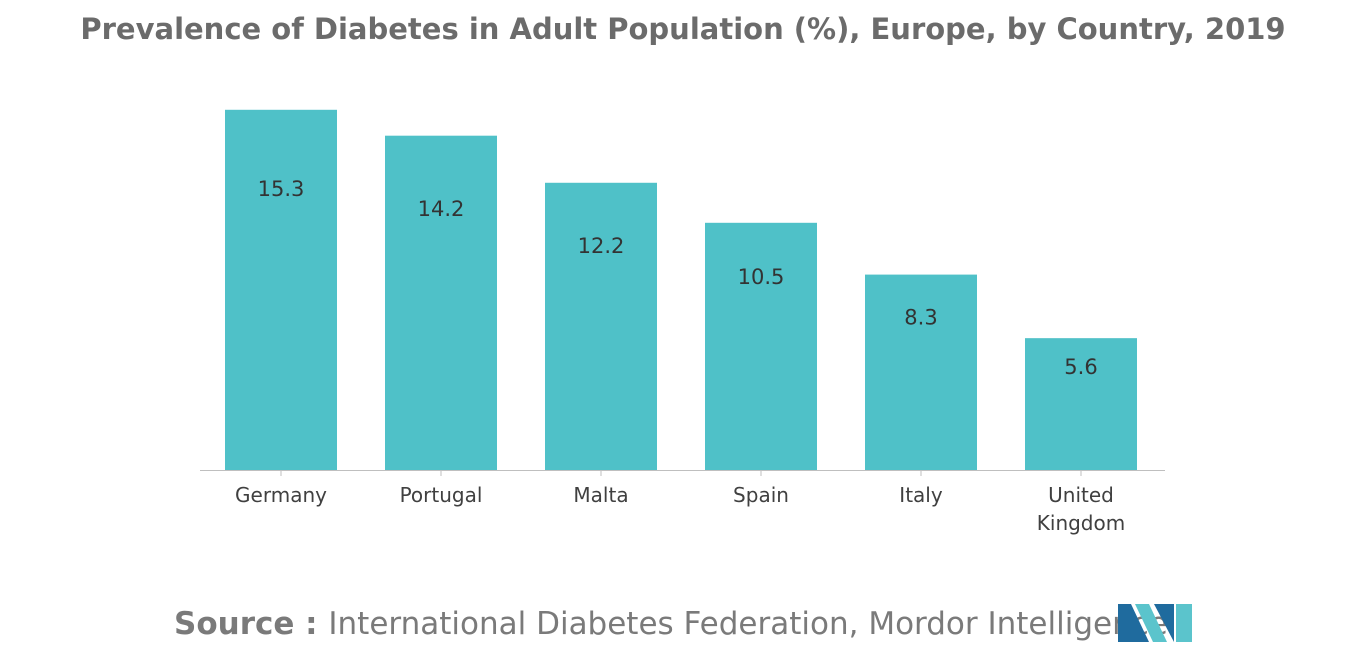 Image resolution: width=1366 pixels, height=655 pixels. I want to click on bar-value-label: 8.3, so click(920, 318).